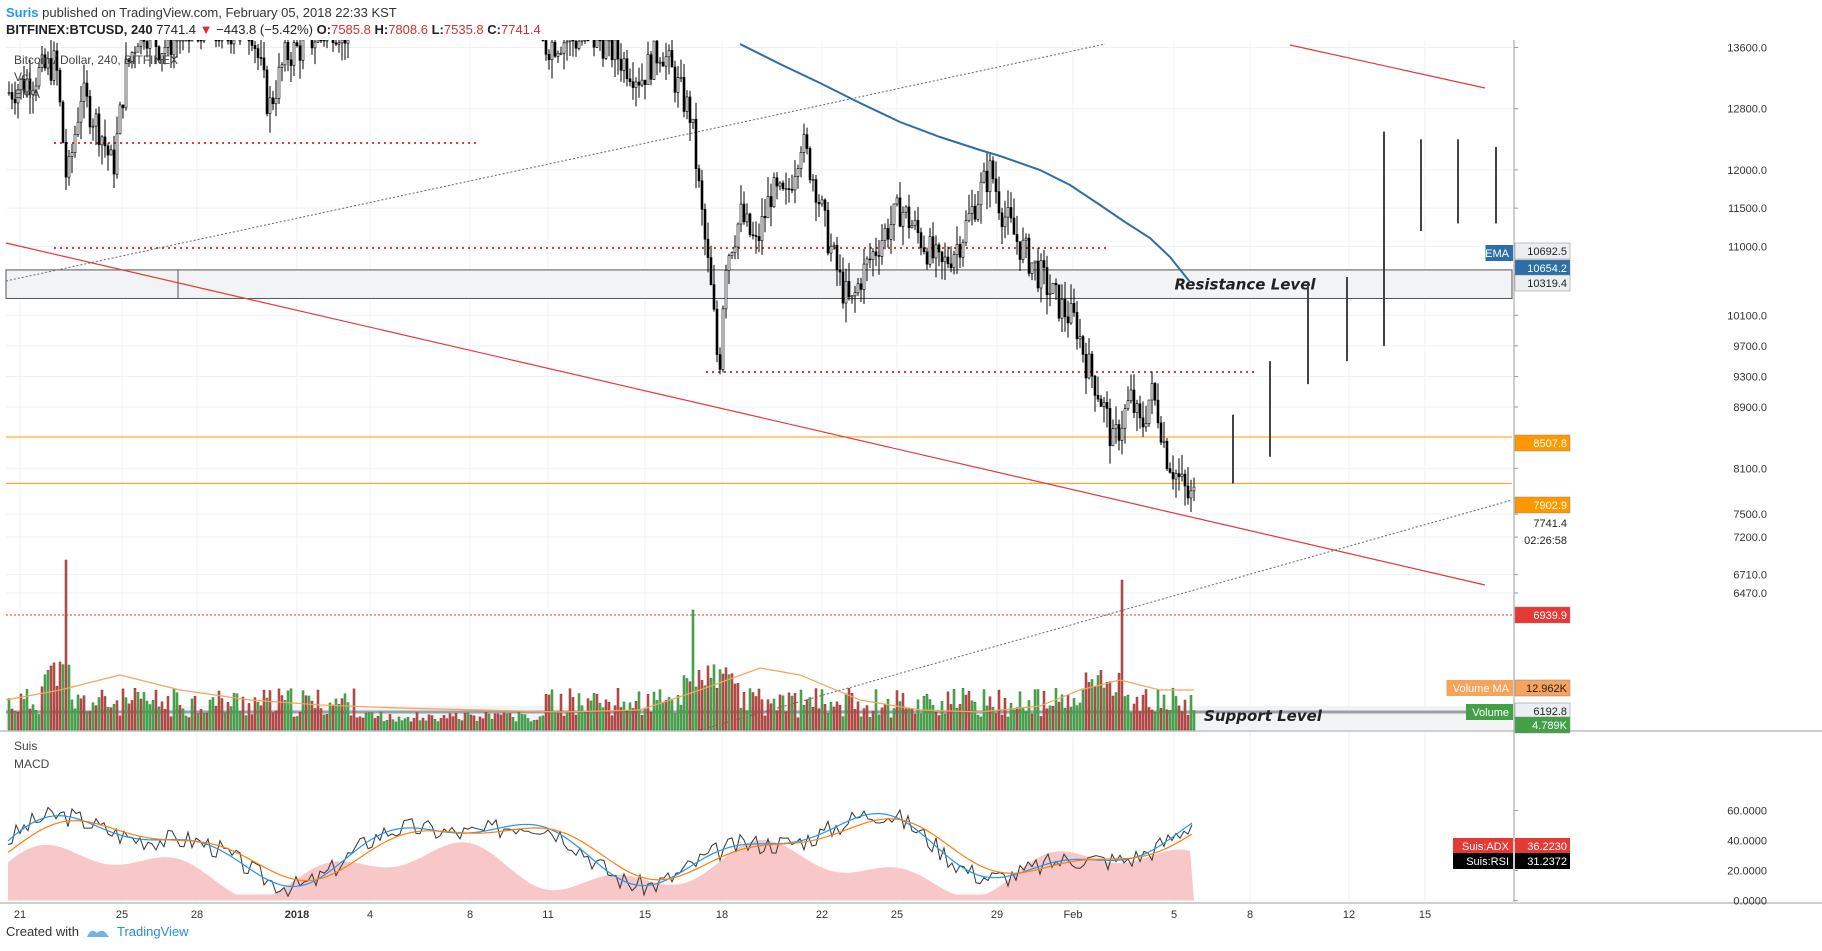 The image size is (1822, 951). Describe the element at coordinates (1747, 247) in the screenshot. I see `price-tick: 11000.0` at that location.